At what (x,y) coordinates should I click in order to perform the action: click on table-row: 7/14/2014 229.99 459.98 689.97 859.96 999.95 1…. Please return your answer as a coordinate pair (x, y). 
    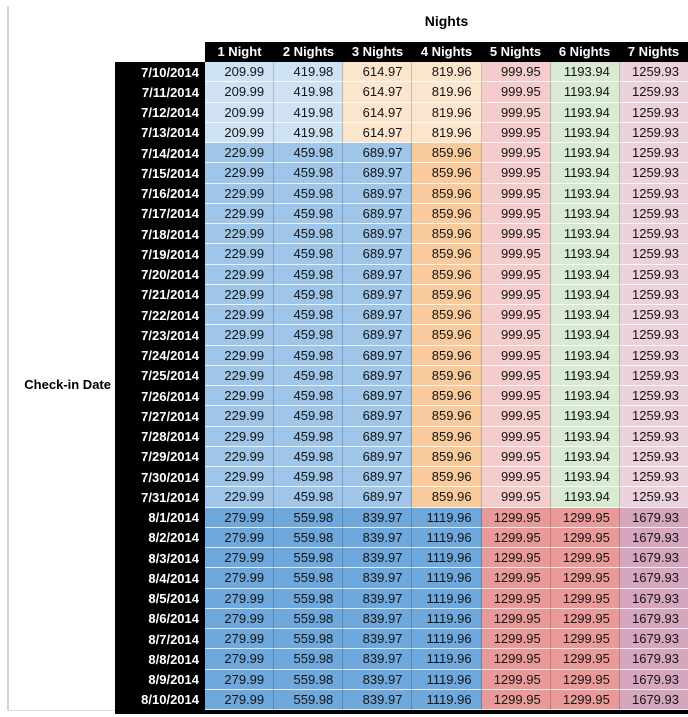
    Looking at the image, I should click on (401, 153).